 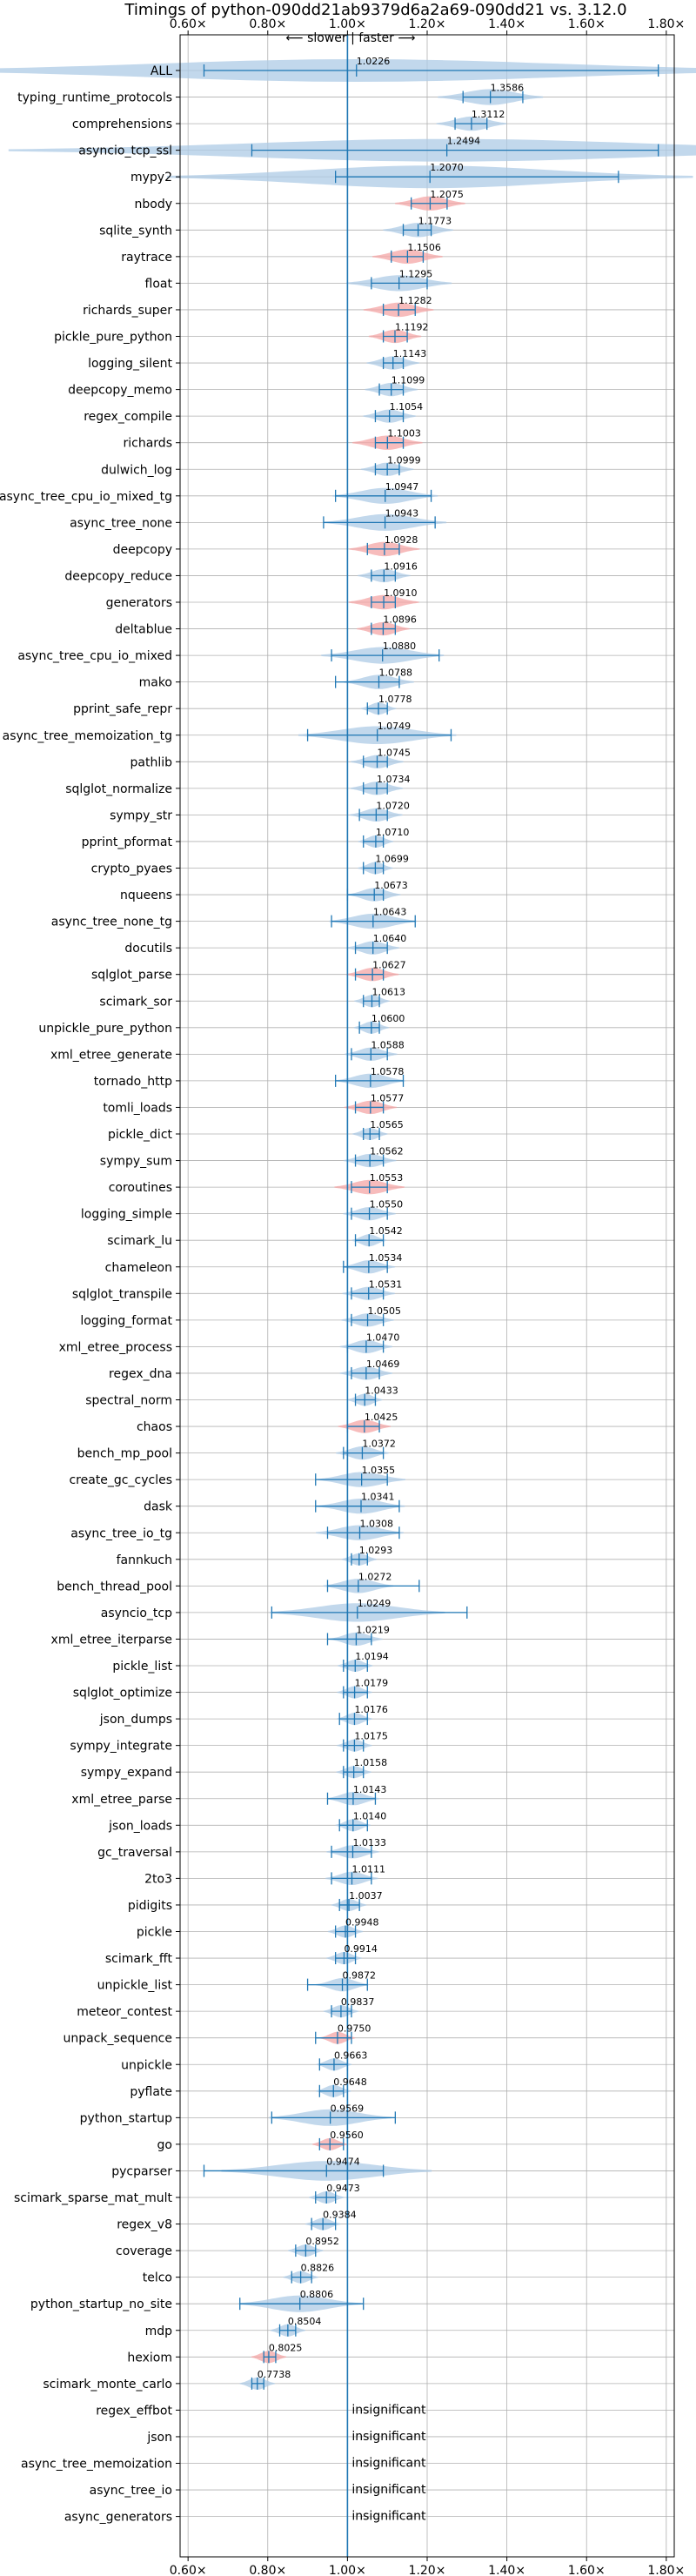 What do you see at coordinates (388, 1018) in the screenshot?
I see `value-label-unpickle_pure_python: 1.0600` at bounding box center [388, 1018].